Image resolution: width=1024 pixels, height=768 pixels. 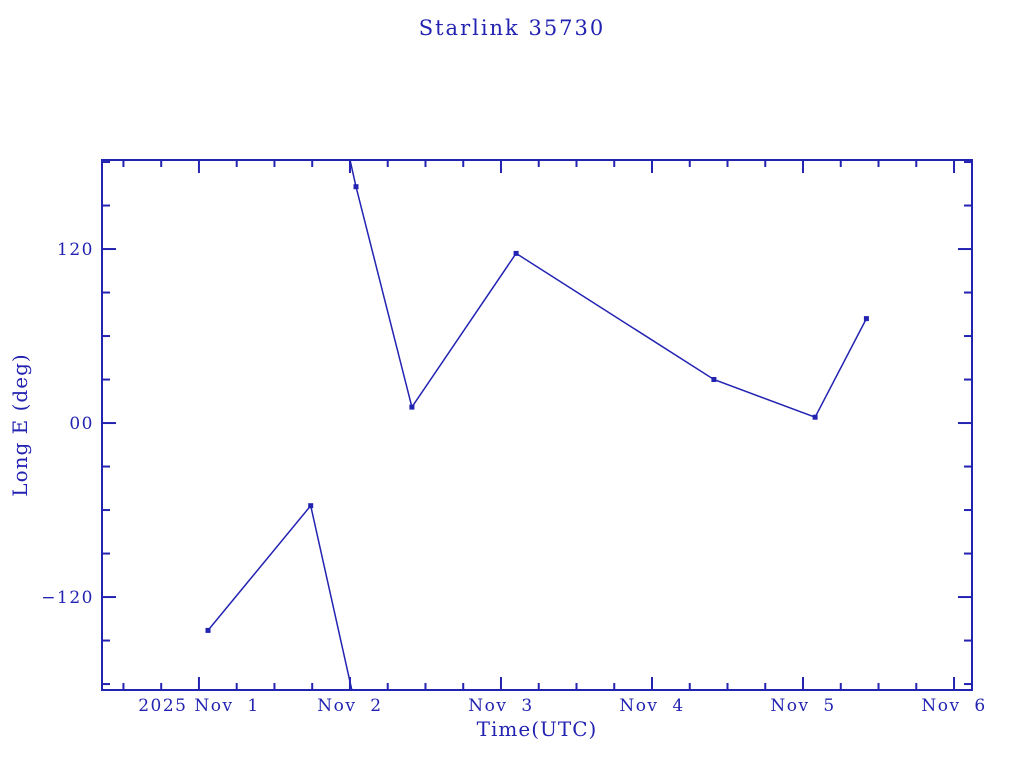 I want to click on y-tick-label: −120, so click(x=67, y=598).